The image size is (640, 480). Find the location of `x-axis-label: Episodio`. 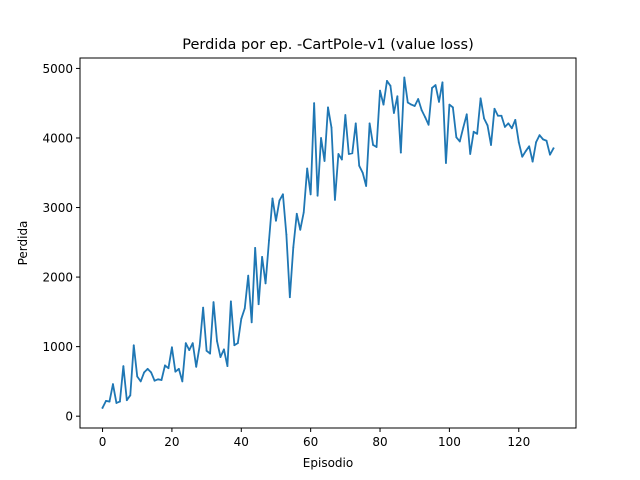

x-axis-label: Episodio is located at coordinates (328, 463).